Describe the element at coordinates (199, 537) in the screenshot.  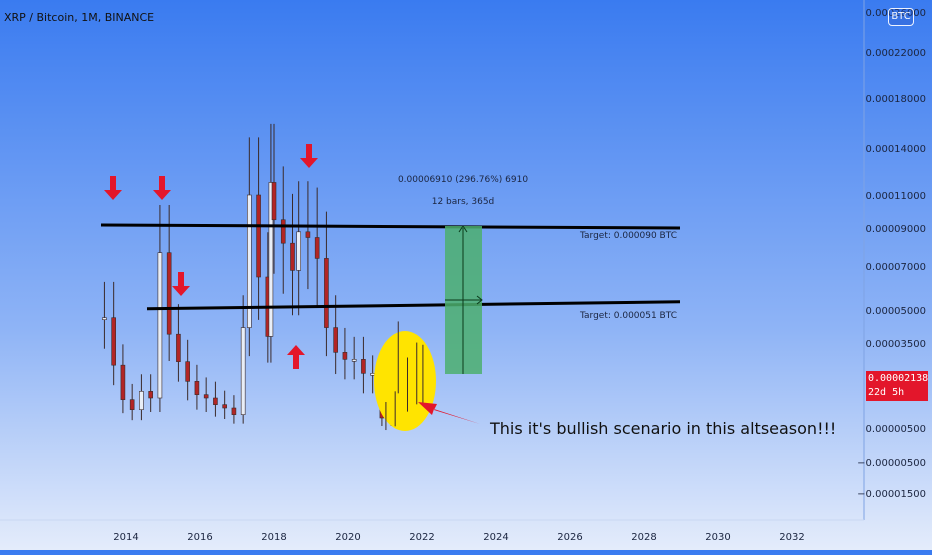
I see `x-tick-label: 2016` at that location.